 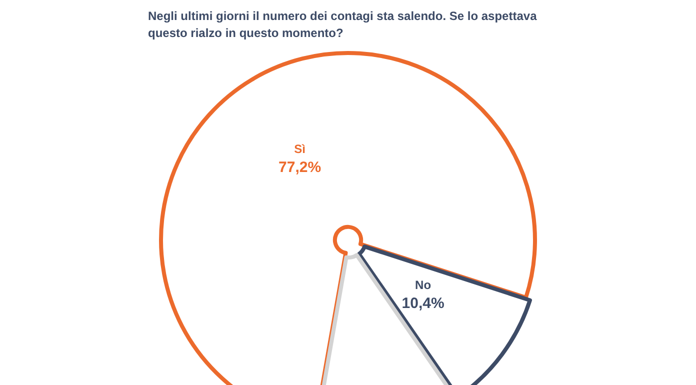 I want to click on slice-label: No, so click(x=423, y=285).